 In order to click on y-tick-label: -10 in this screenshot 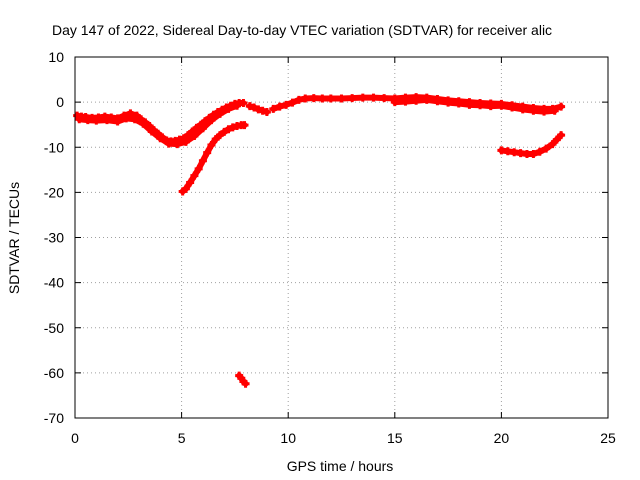, I will do `click(54, 147)`.